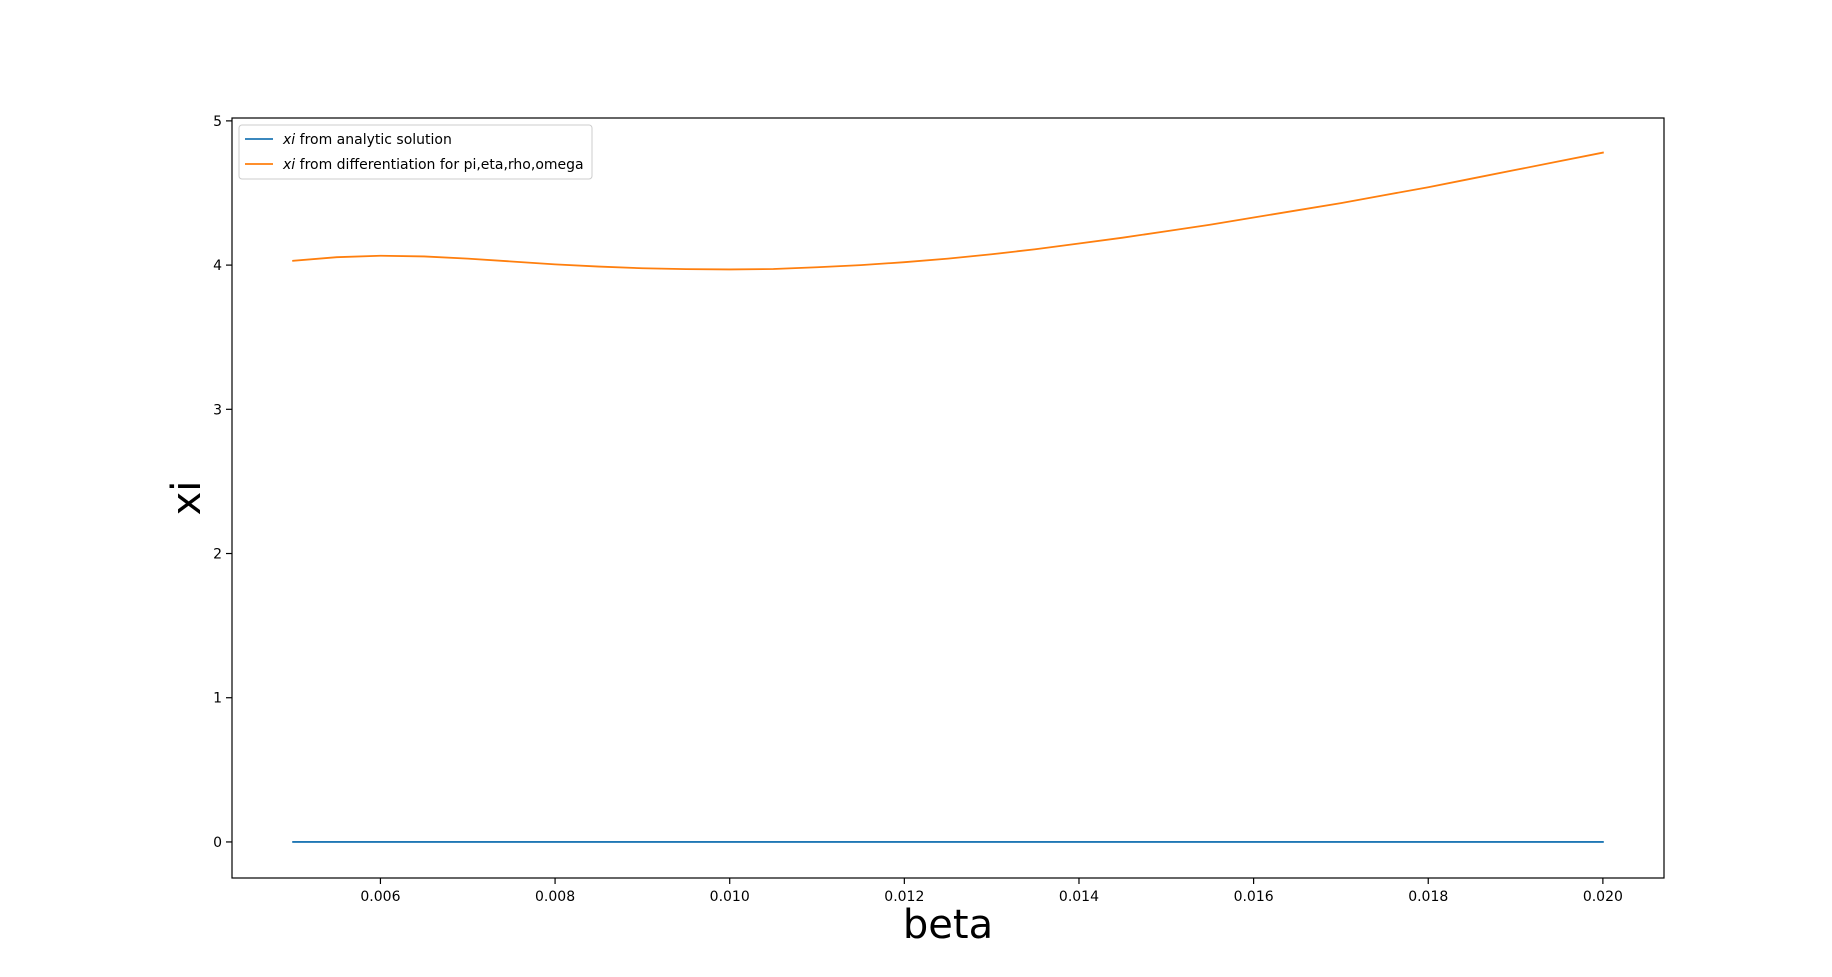 The height and width of the screenshot is (977, 1832). Describe the element at coordinates (373, 140) in the screenshot. I see `legend-label-text: from analytic solution` at that location.